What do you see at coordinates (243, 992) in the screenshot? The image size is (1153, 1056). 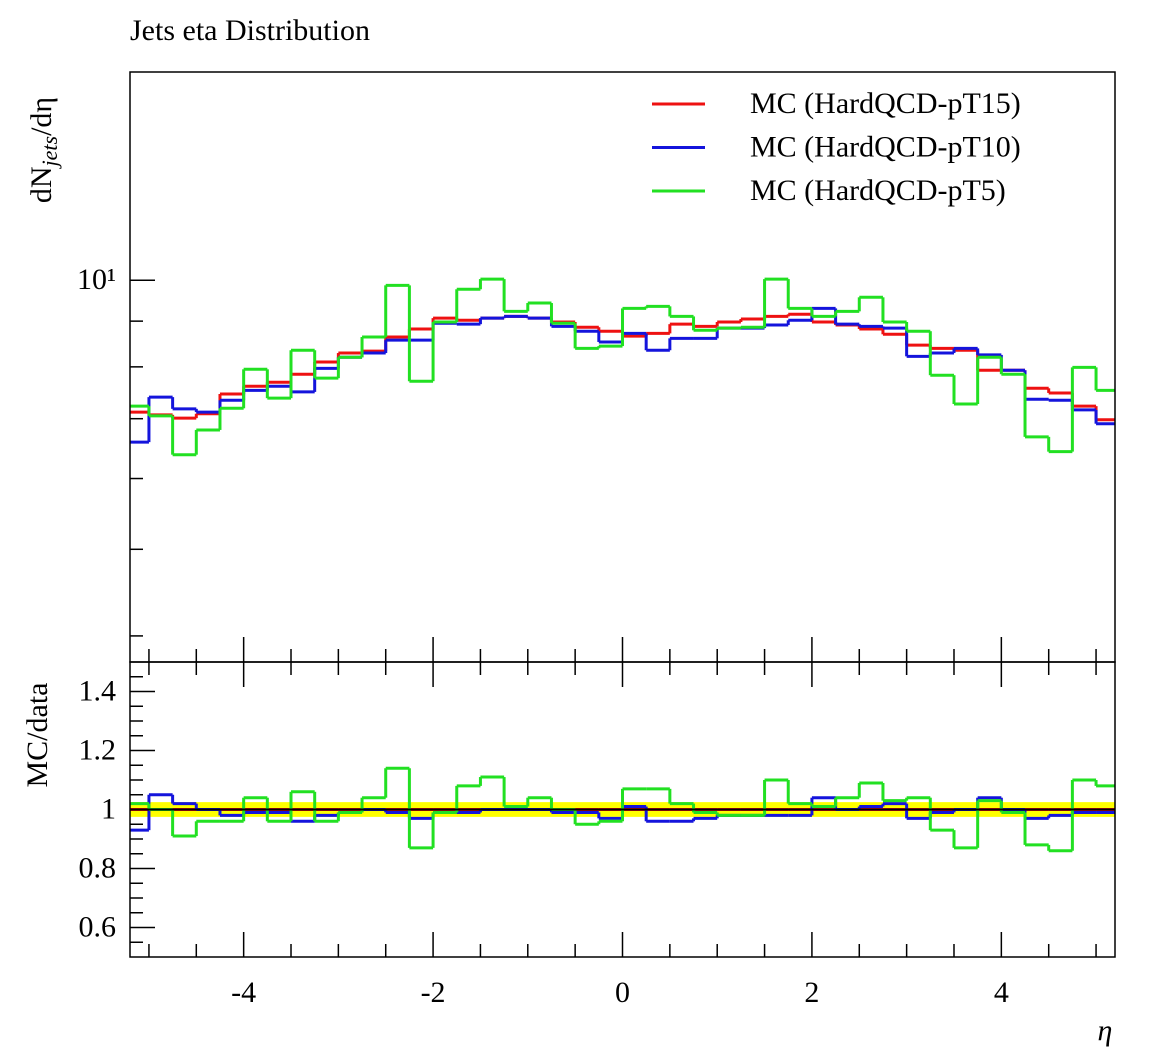 I see `x-tick-label: -4` at bounding box center [243, 992].